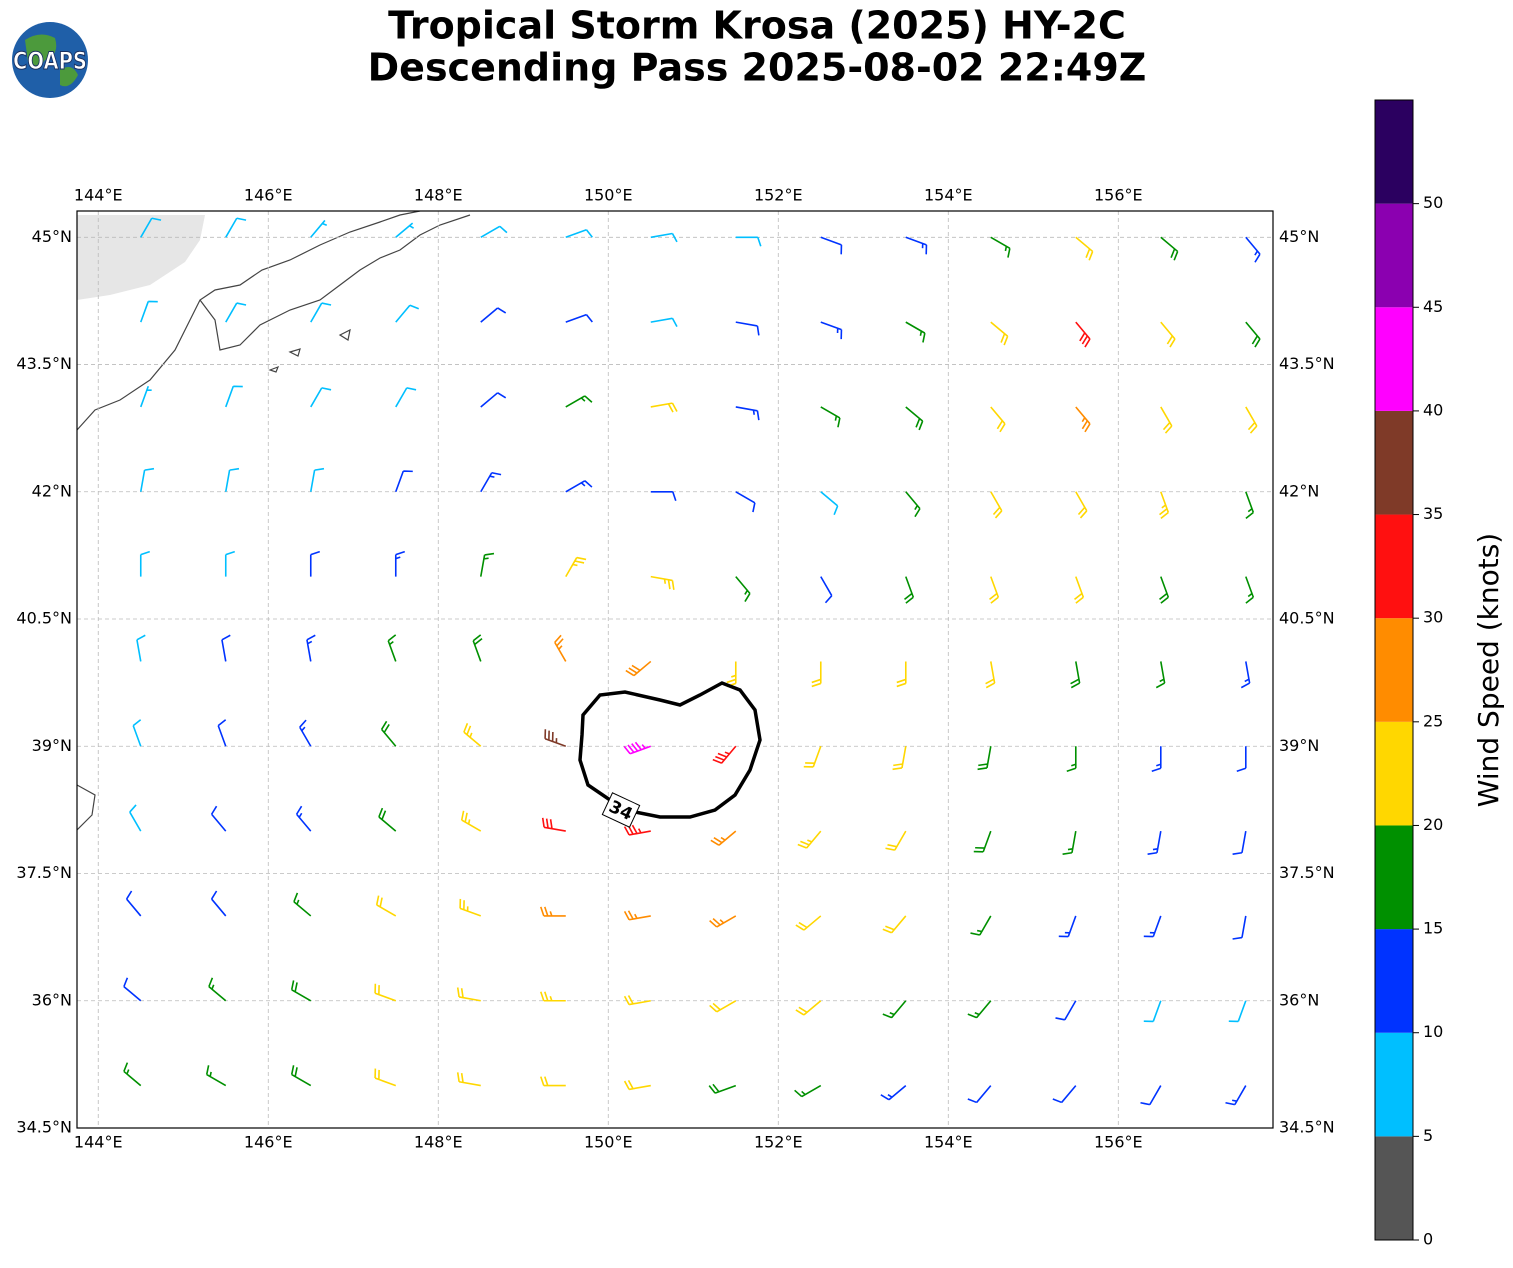 This screenshot has height=1268, width=1513. I want to click on logo-text: COAPS, so click(50, 61).